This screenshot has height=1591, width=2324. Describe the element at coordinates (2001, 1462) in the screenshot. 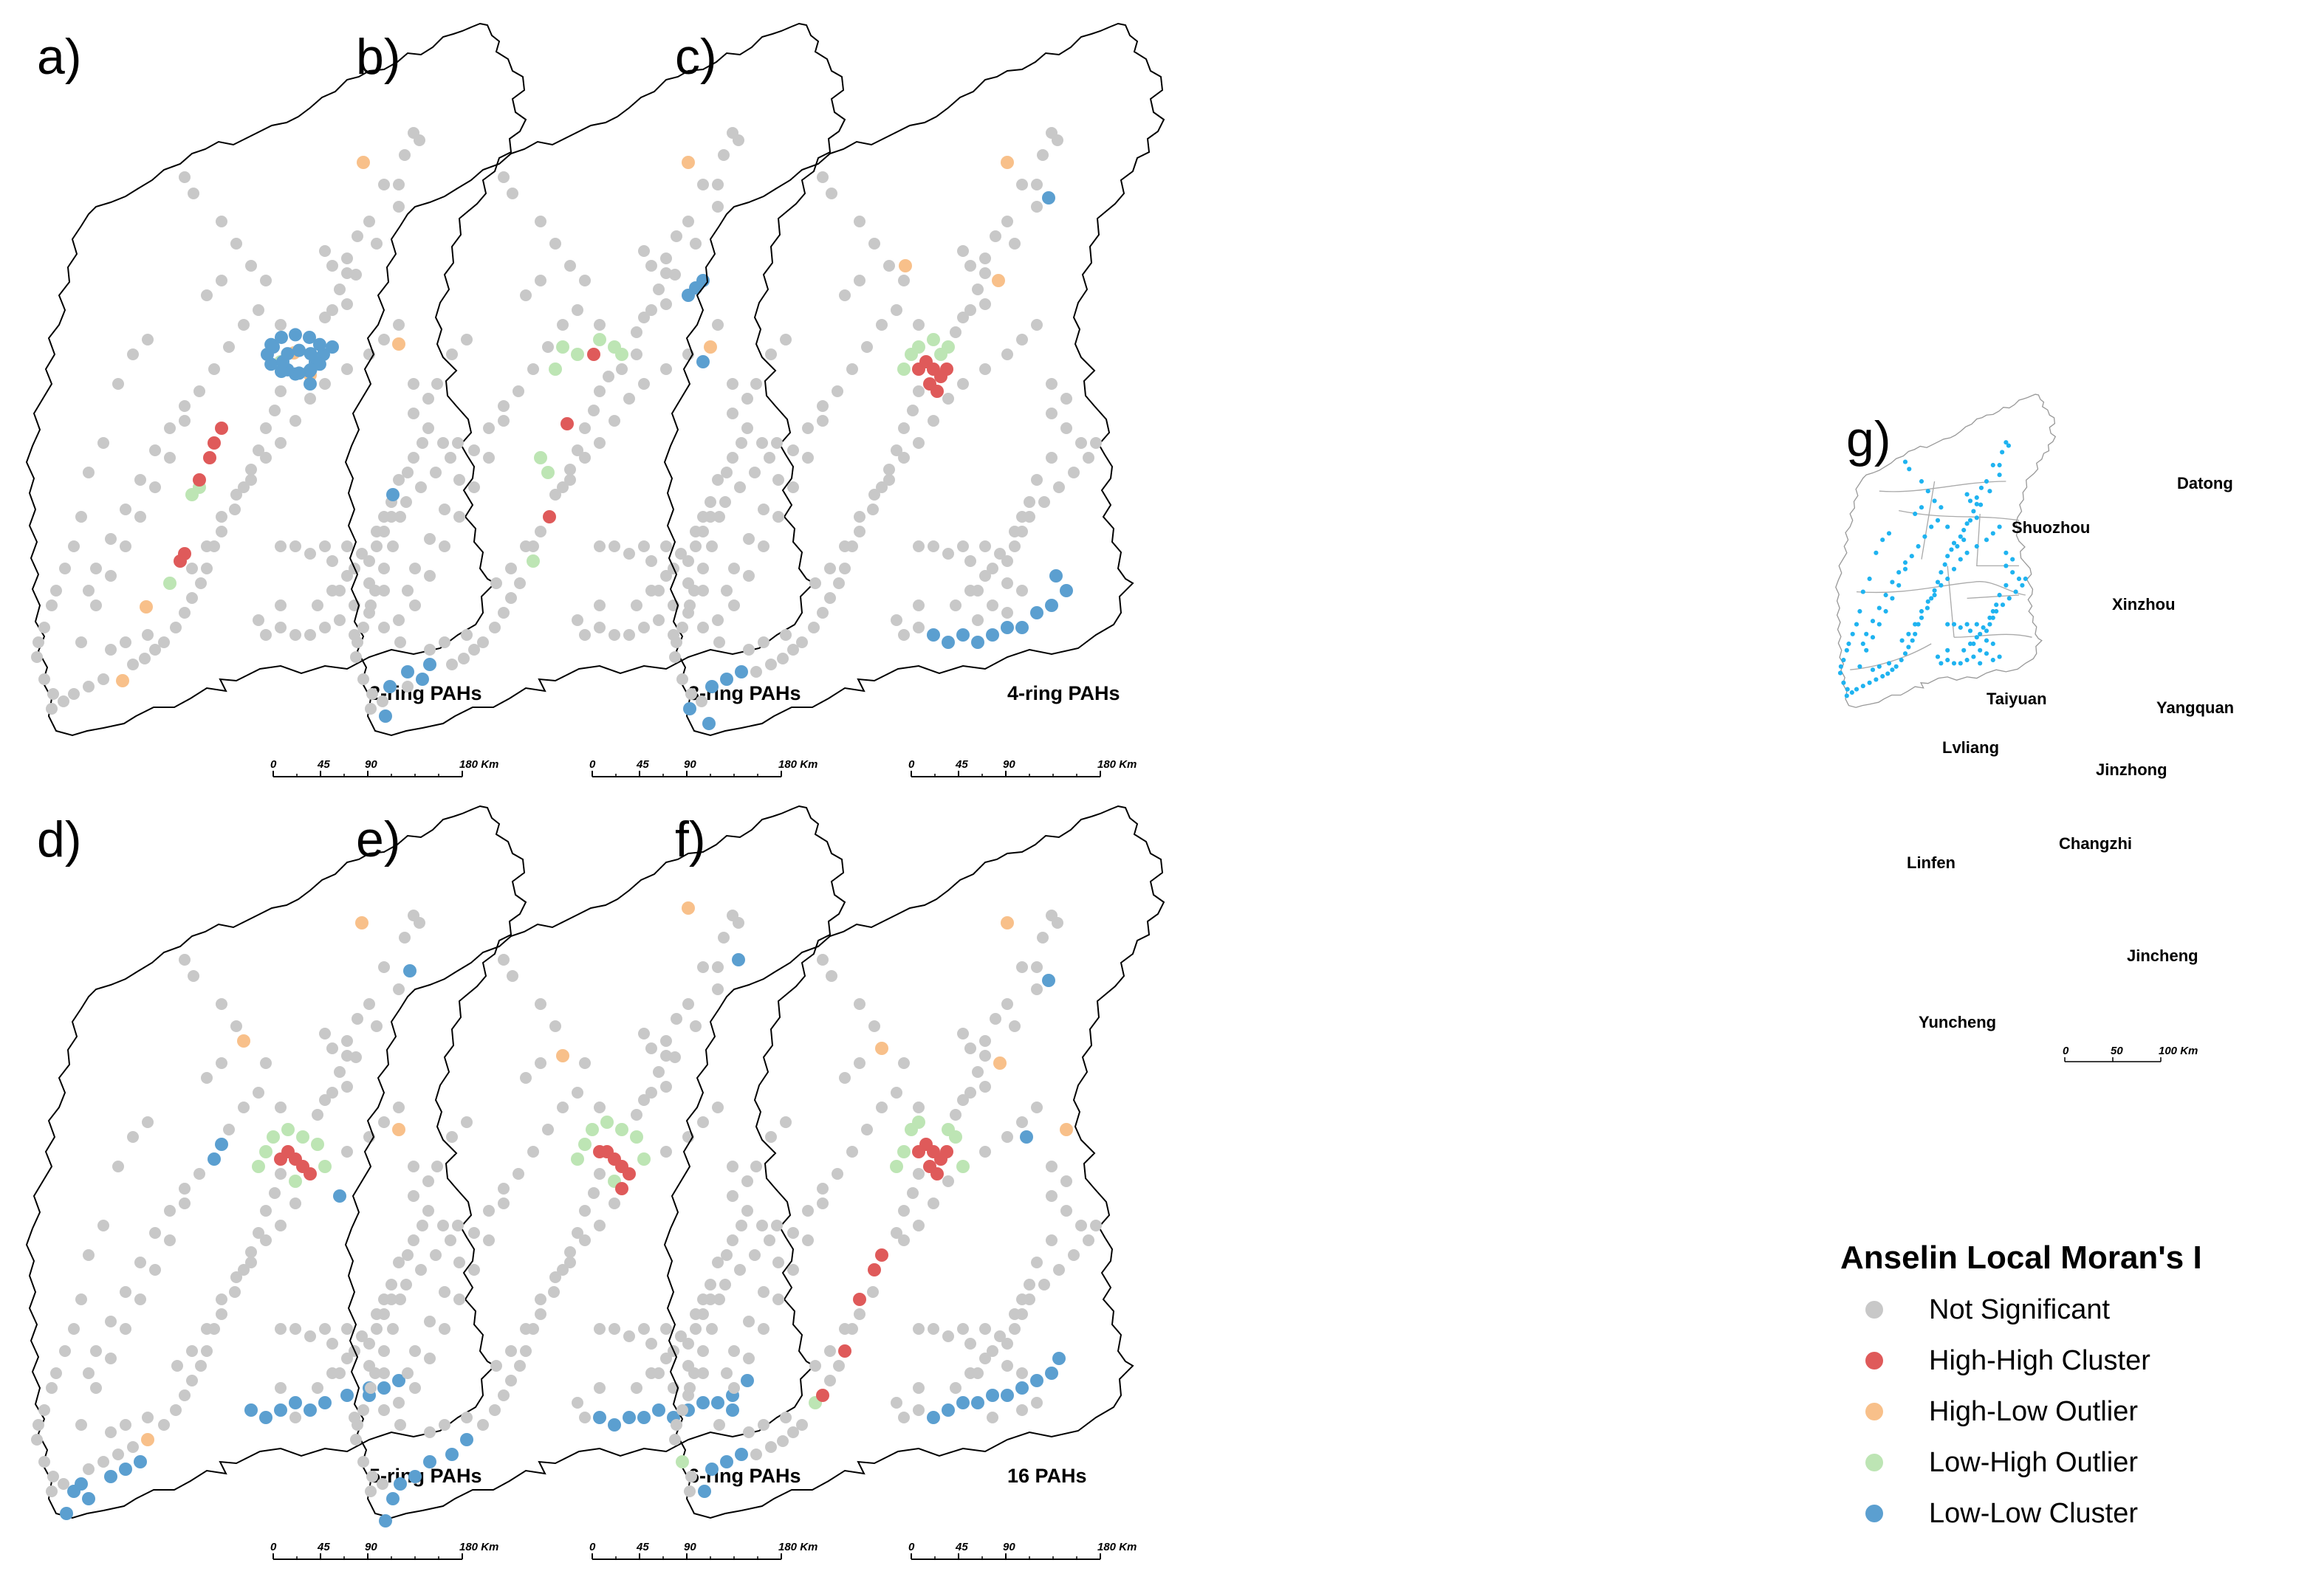

I see `legend-item: Low-High Outlier` at that location.